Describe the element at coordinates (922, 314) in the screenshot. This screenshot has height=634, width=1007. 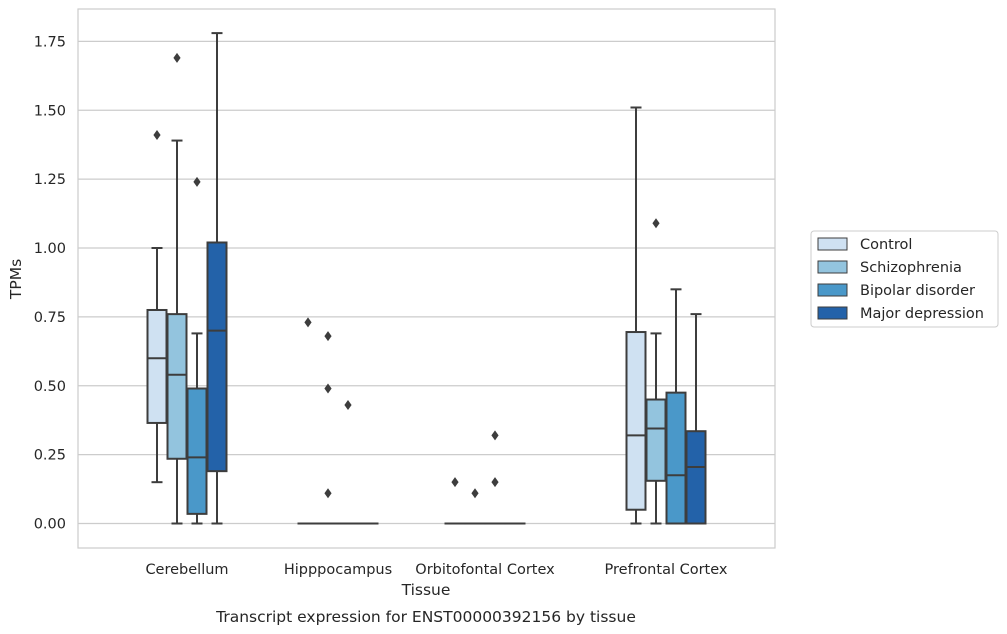
I see `legend-label: Major depression` at that location.